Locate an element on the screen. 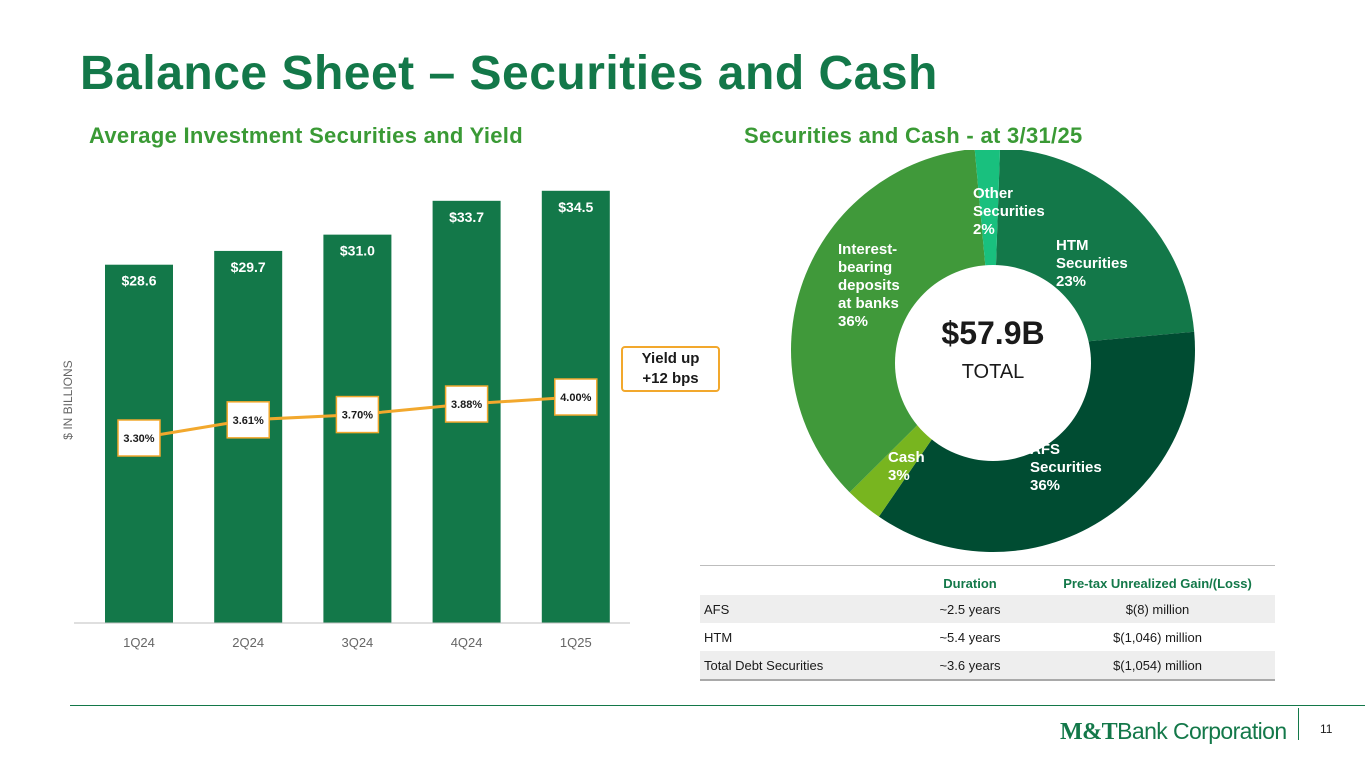  logo-separator is located at coordinates (1298, 724).